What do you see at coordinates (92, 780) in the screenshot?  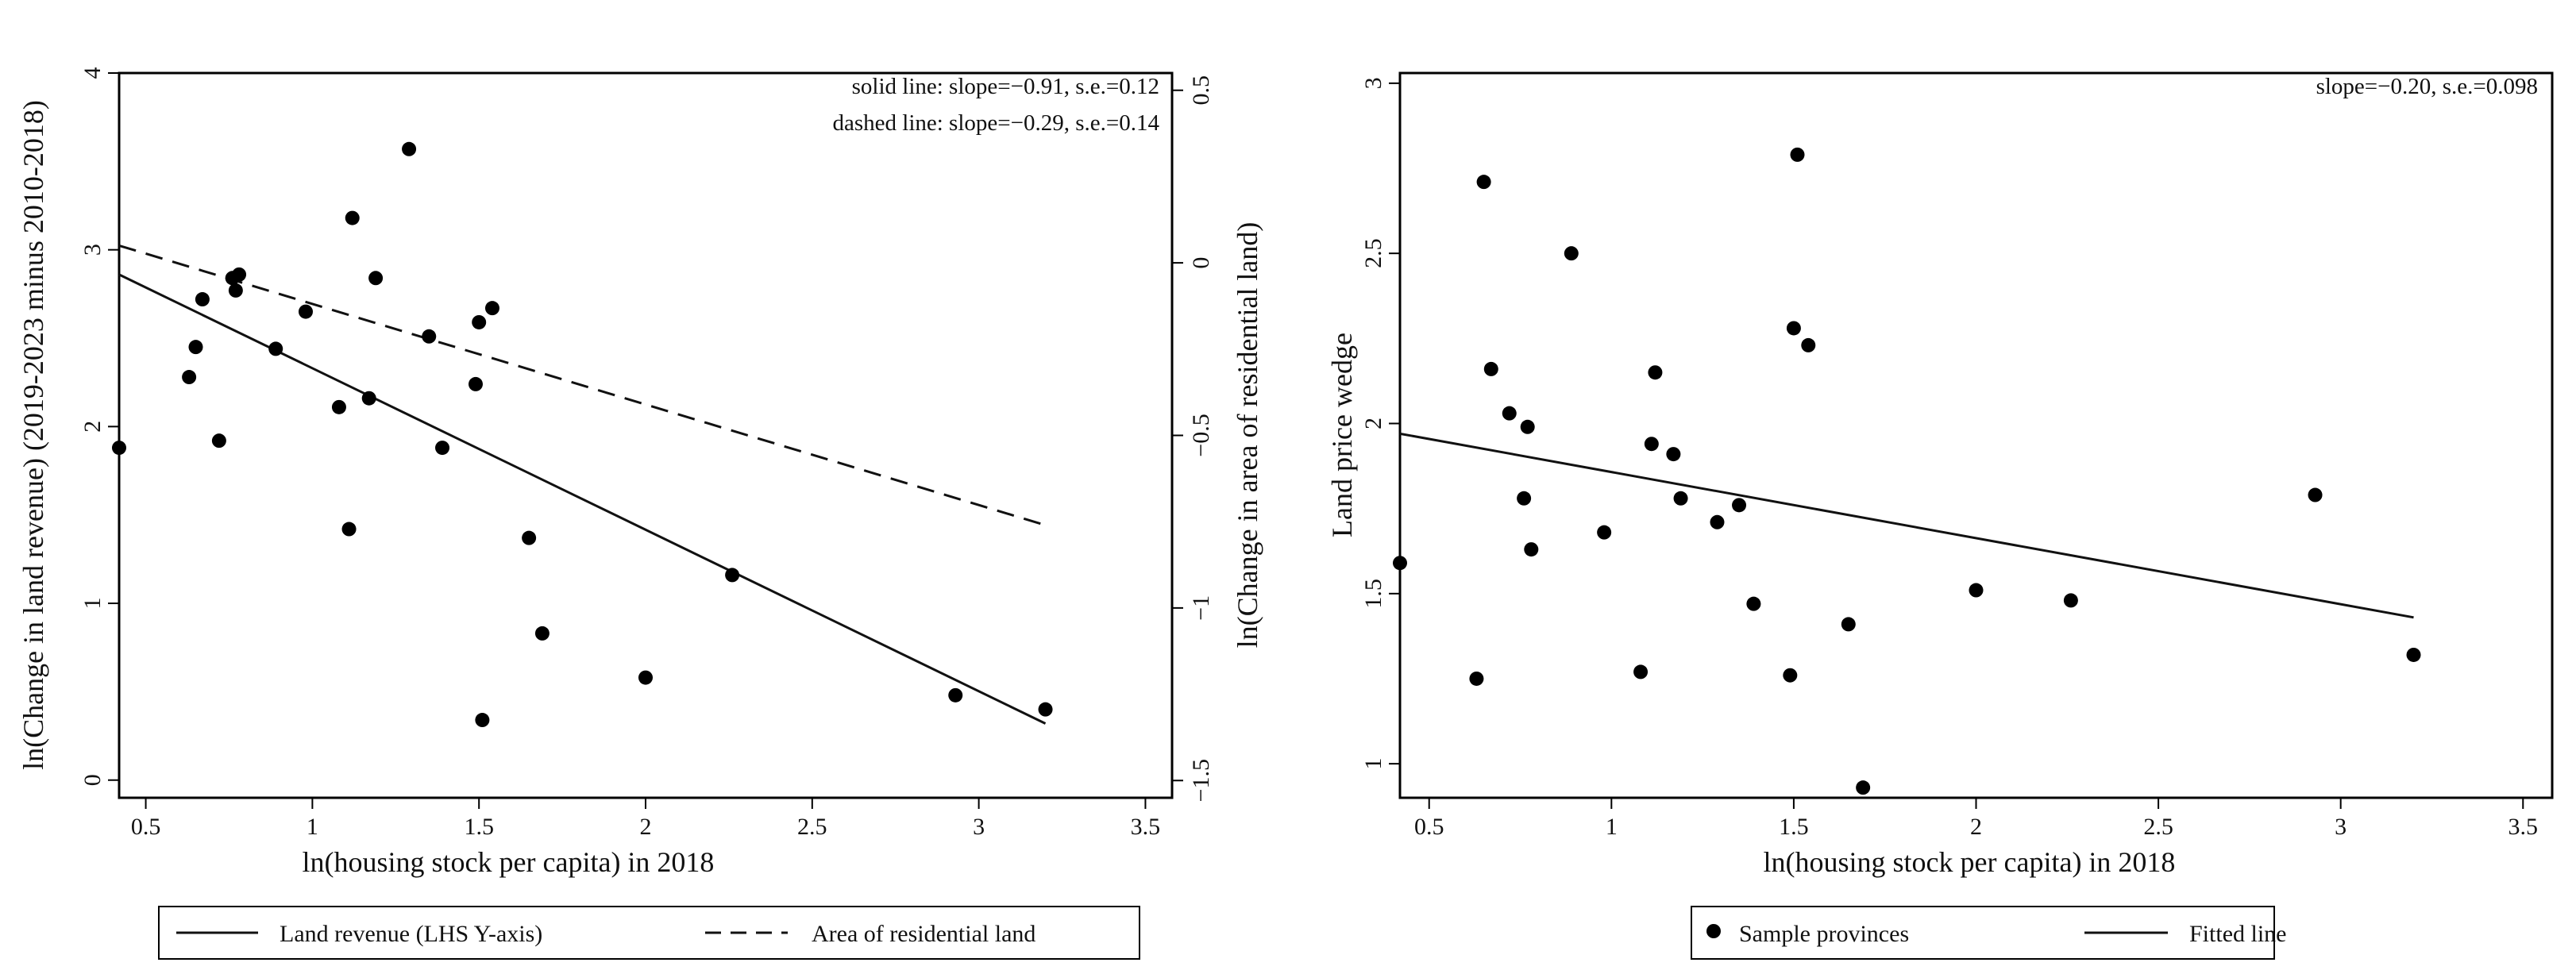 I see `y-tick-label: 0` at bounding box center [92, 780].